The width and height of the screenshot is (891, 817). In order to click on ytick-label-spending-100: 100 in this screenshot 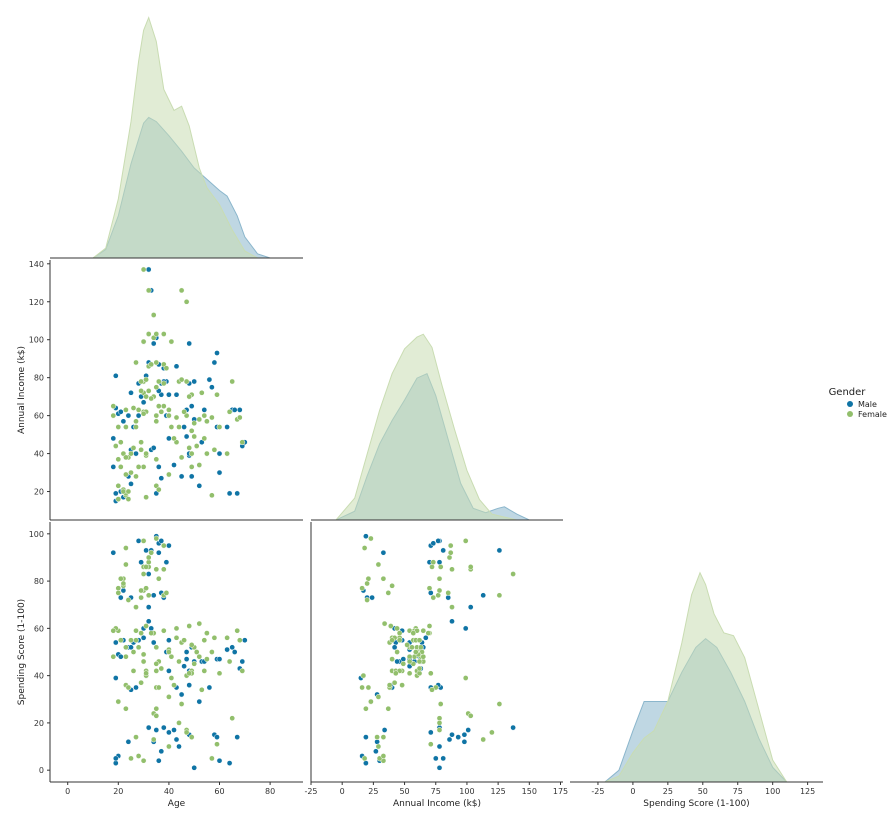, I will do `click(36, 534)`.